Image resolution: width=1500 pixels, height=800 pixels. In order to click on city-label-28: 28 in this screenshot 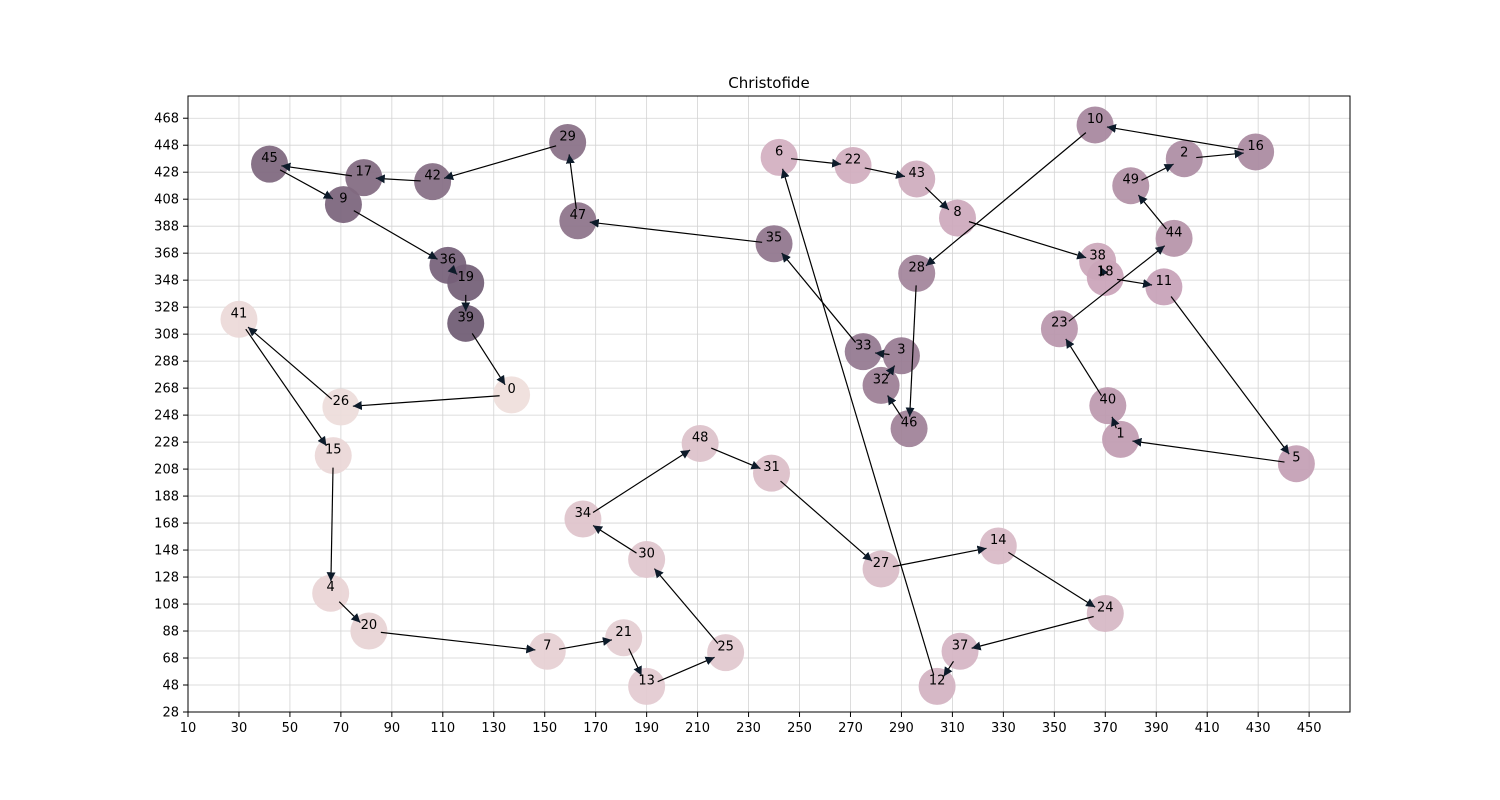, I will do `click(916, 267)`.